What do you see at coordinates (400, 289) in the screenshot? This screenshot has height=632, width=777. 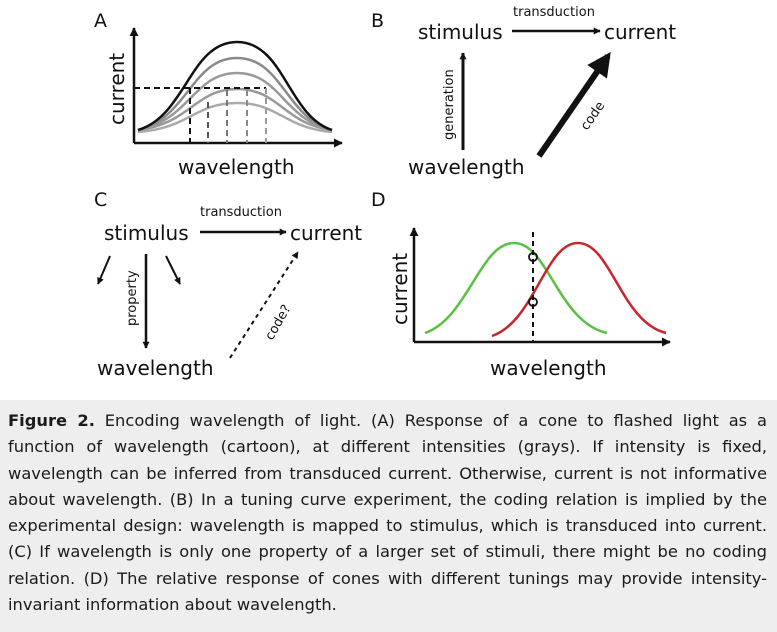 I see `panel-d-ylabel: current` at bounding box center [400, 289].